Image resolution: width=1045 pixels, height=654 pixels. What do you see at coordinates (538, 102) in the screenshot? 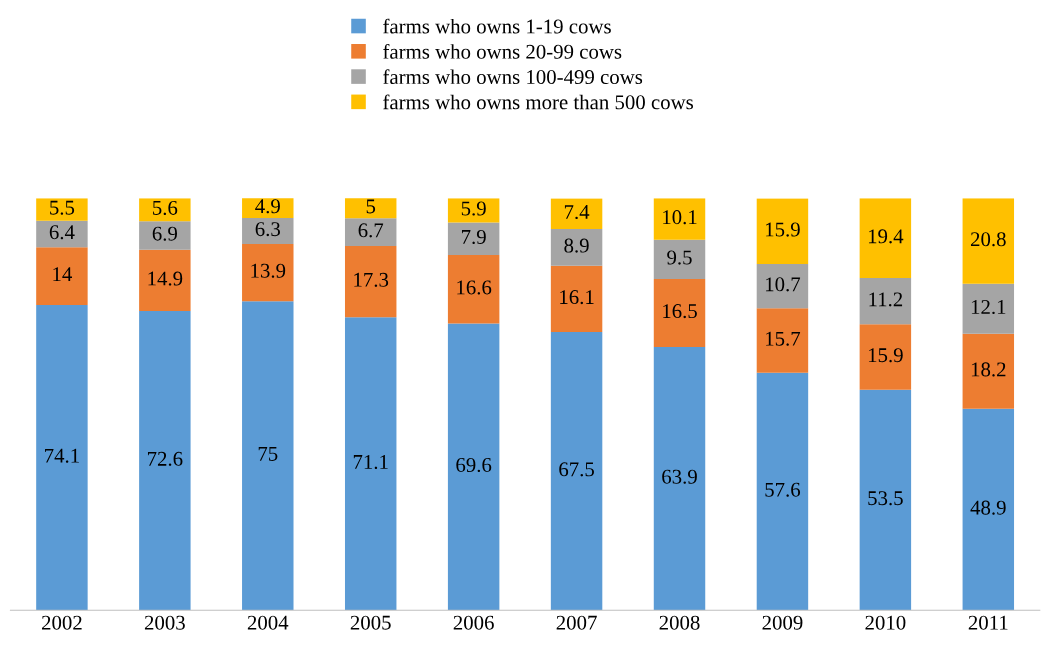
I see `legend-label: farms who owns more than 500 cows` at bounding box center [538, 102].